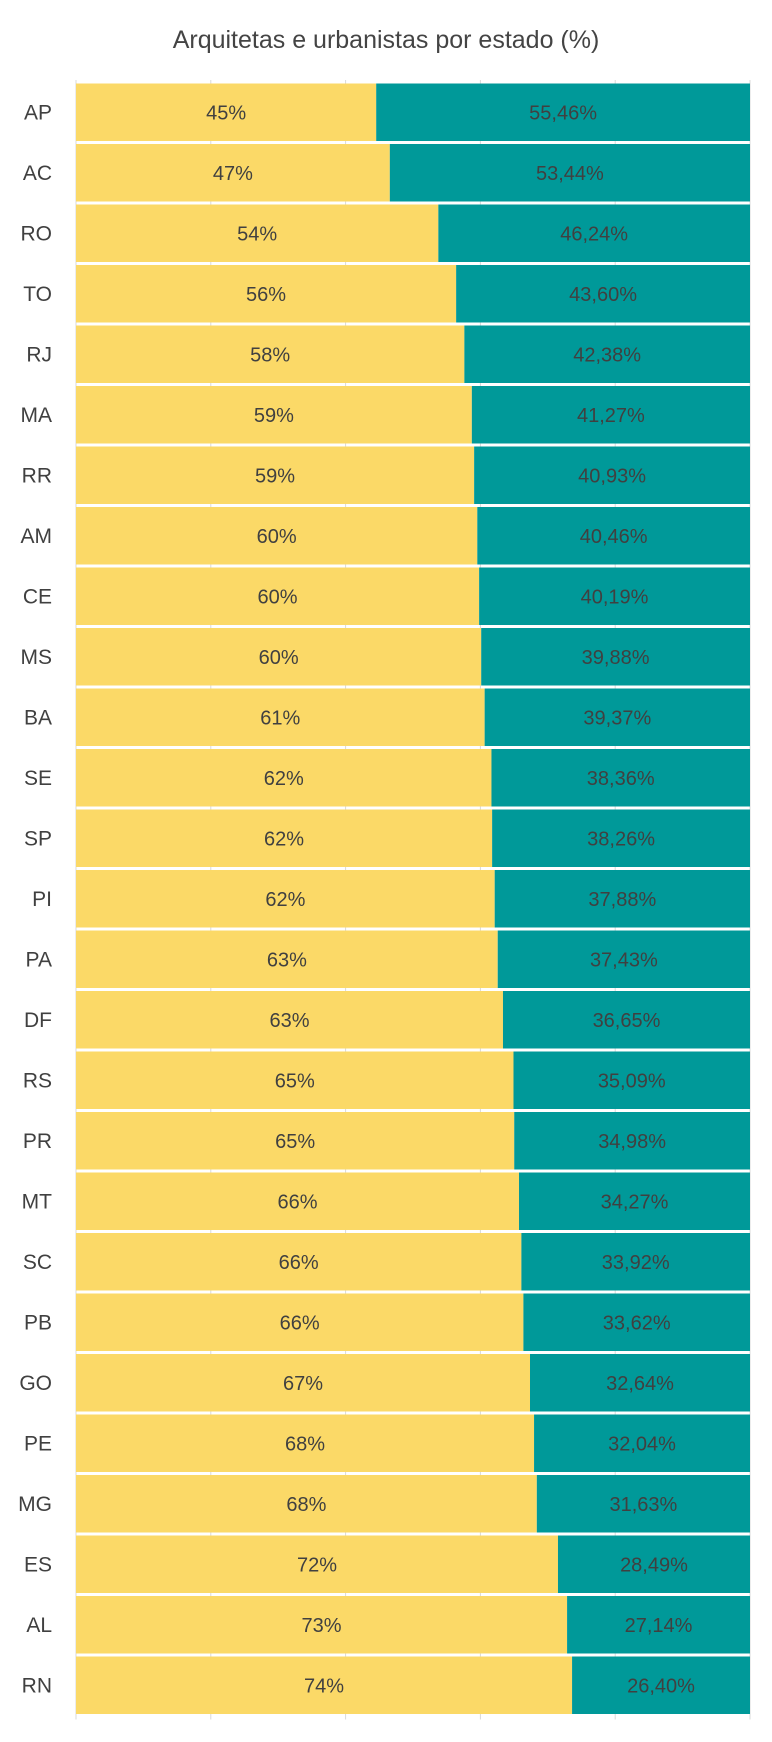  I want to click on data-label: 58%, so click(270, 355).